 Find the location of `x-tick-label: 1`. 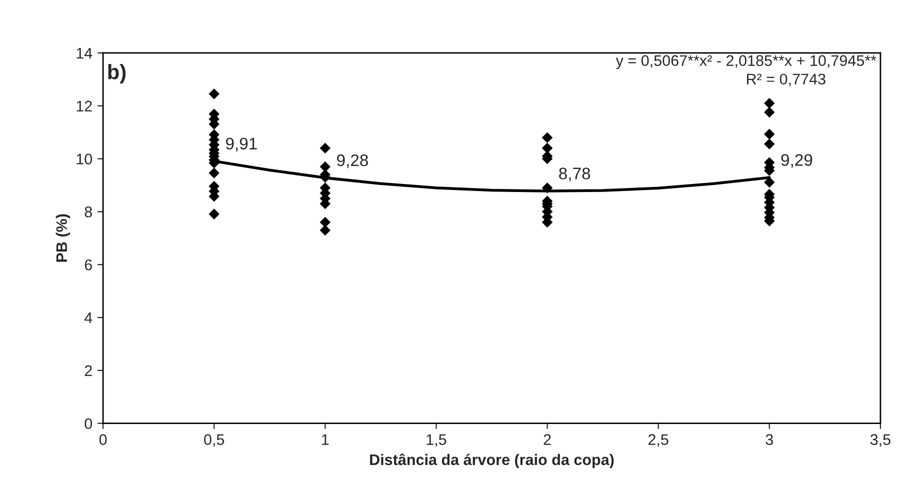

x-tick-label: 1 is located at coordinates (325, 439).